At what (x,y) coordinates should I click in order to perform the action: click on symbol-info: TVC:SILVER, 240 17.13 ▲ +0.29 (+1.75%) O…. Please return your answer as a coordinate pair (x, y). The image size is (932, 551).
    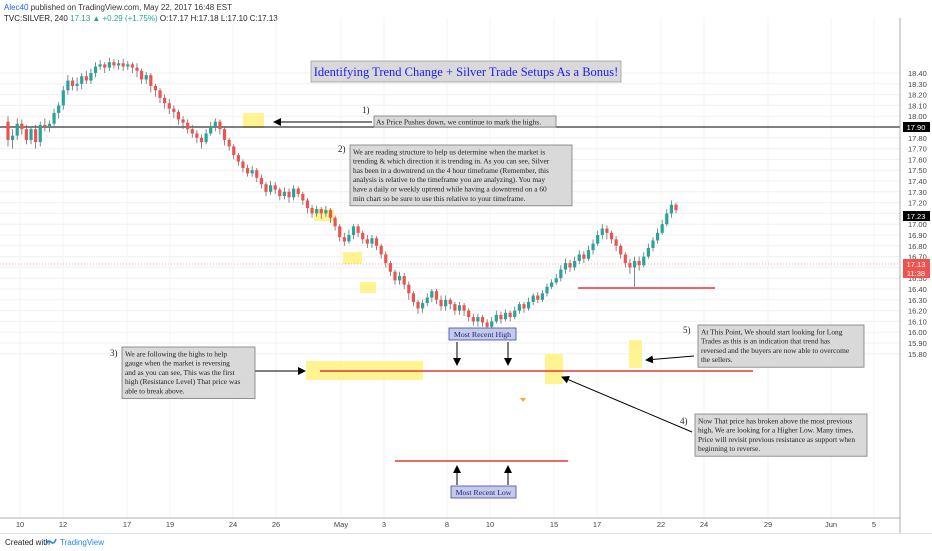
    Looking at the image, I should click on (141, 18).